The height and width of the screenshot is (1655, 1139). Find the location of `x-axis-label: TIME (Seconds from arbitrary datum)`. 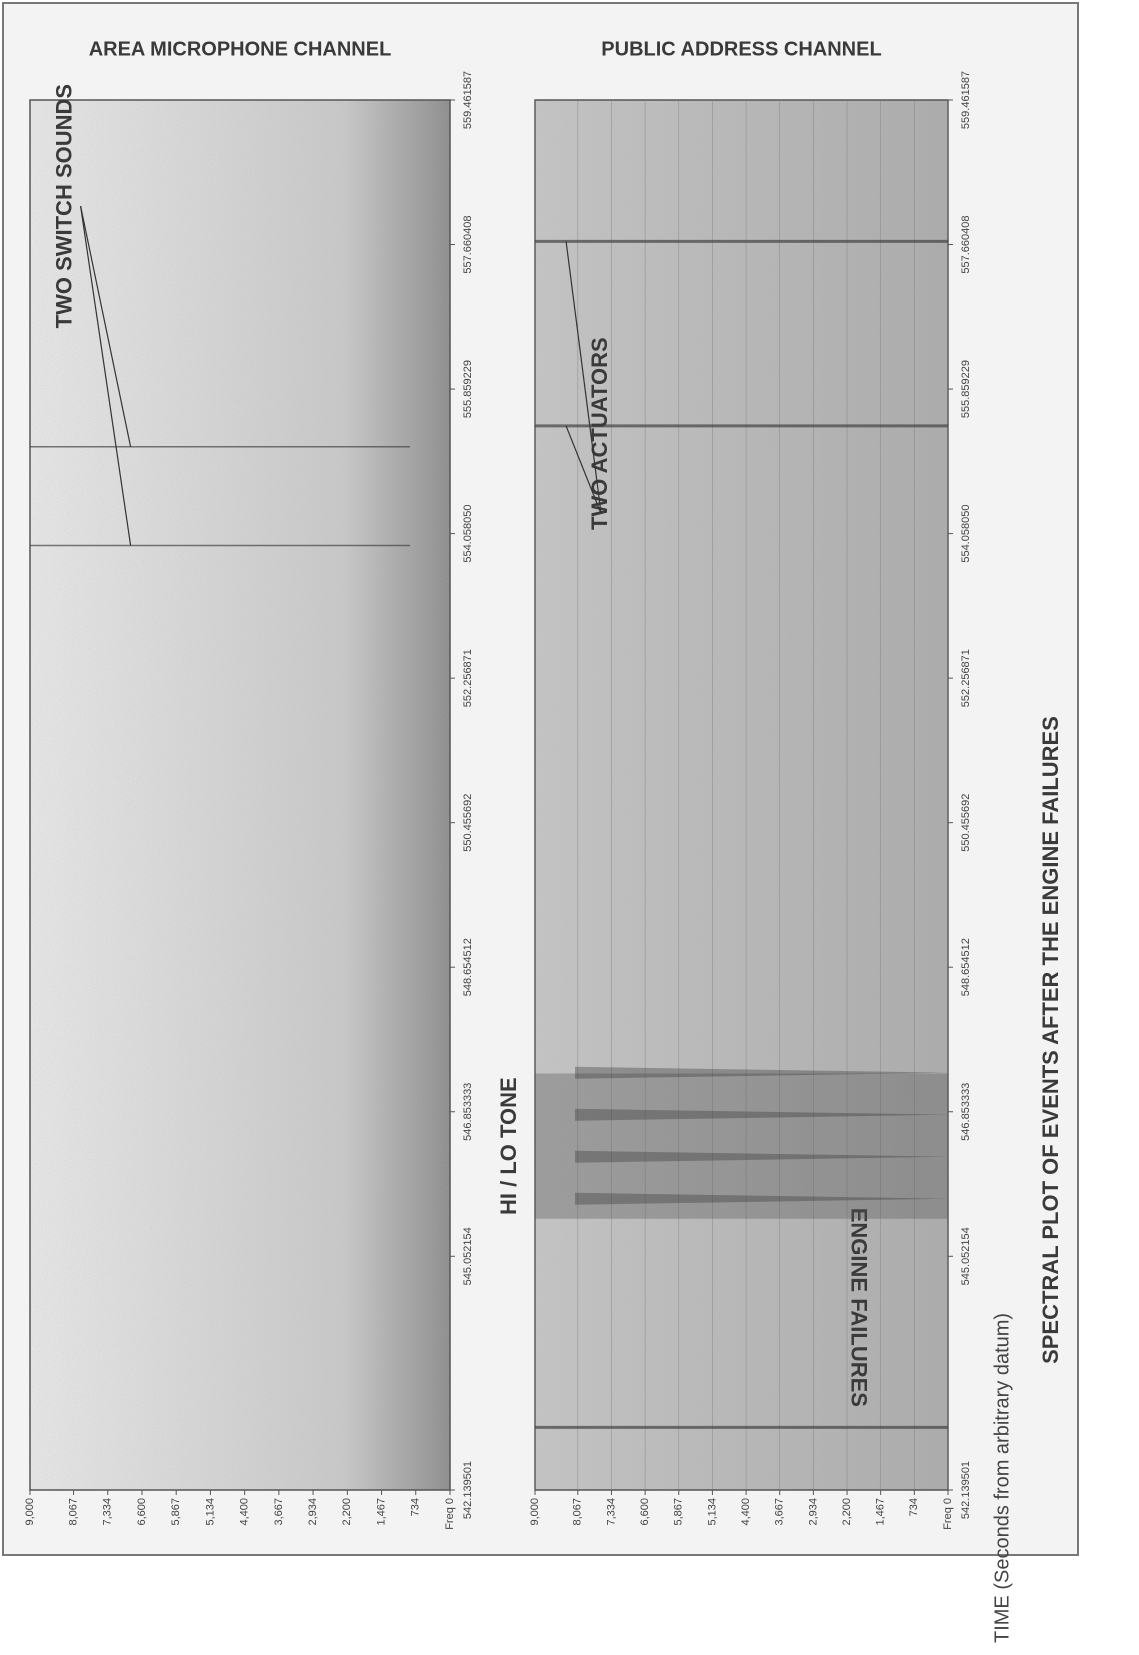

x-axis-label: TIME (Seconds from arbitrary datum) is located at coordinates (1002, 1478).